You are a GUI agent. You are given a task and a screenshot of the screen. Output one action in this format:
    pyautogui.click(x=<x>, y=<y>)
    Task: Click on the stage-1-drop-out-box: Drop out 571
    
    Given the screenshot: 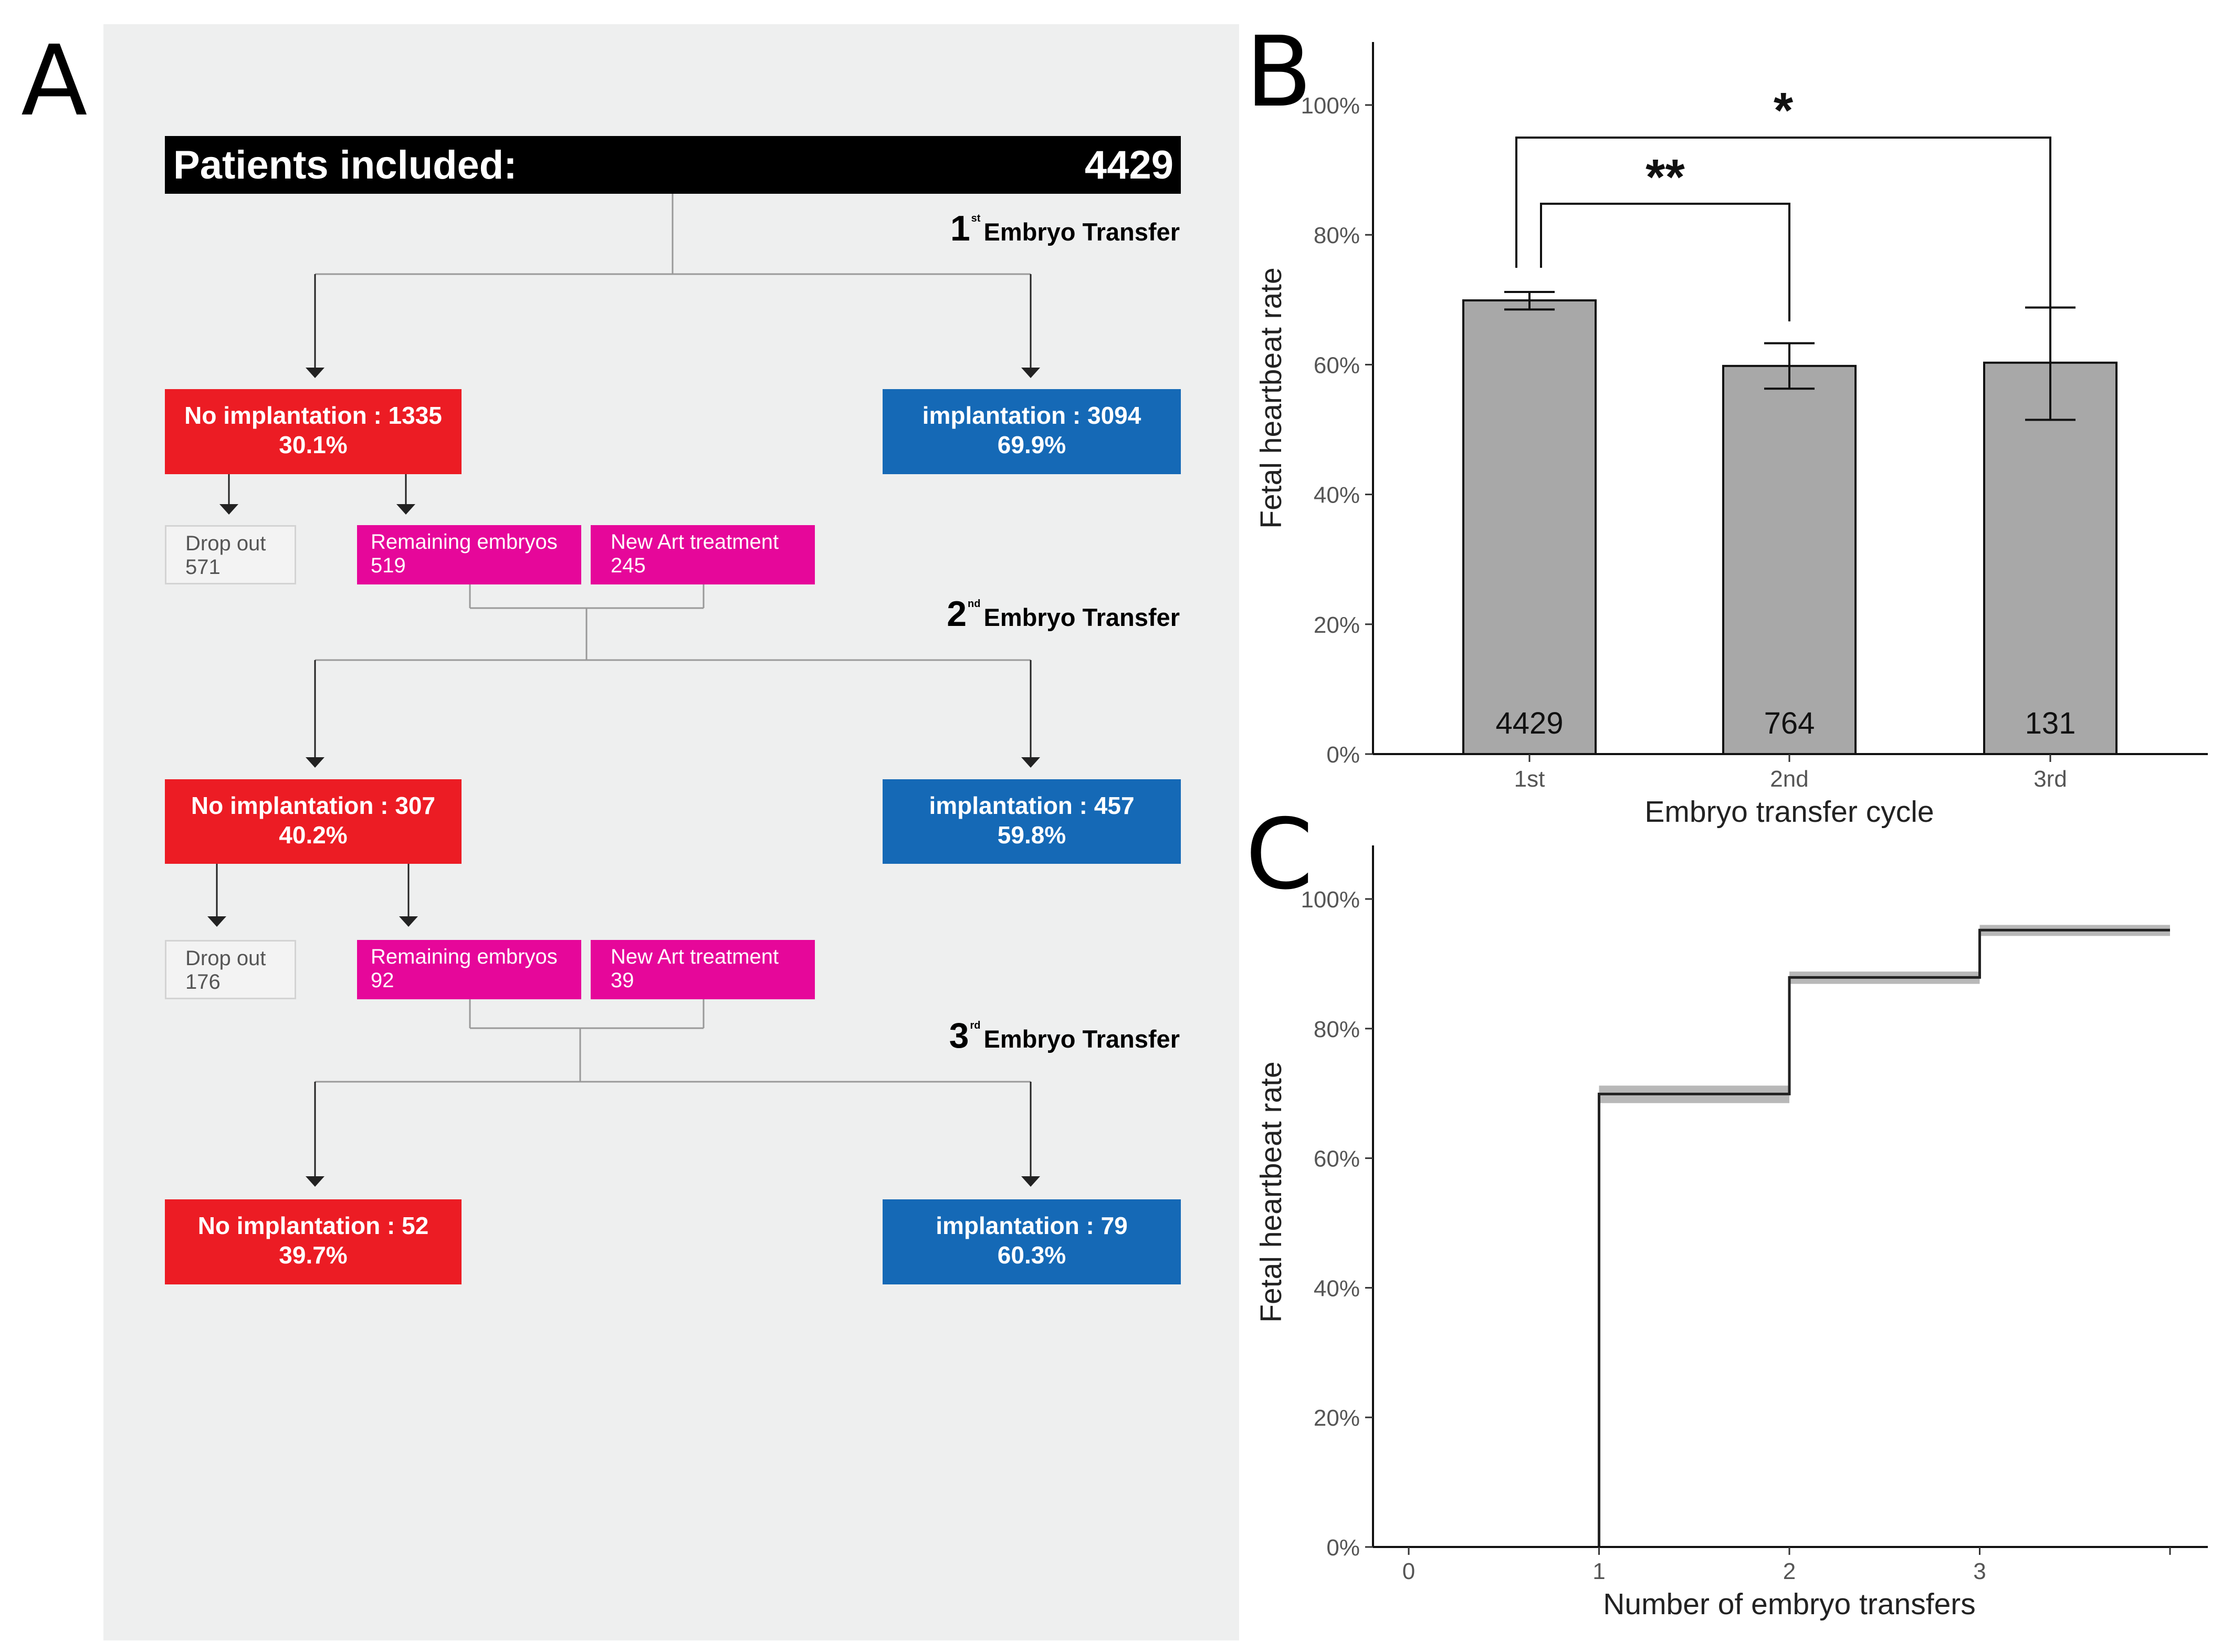 What is the action you would take?
    pyautogui.click(x=230, y=554)
    